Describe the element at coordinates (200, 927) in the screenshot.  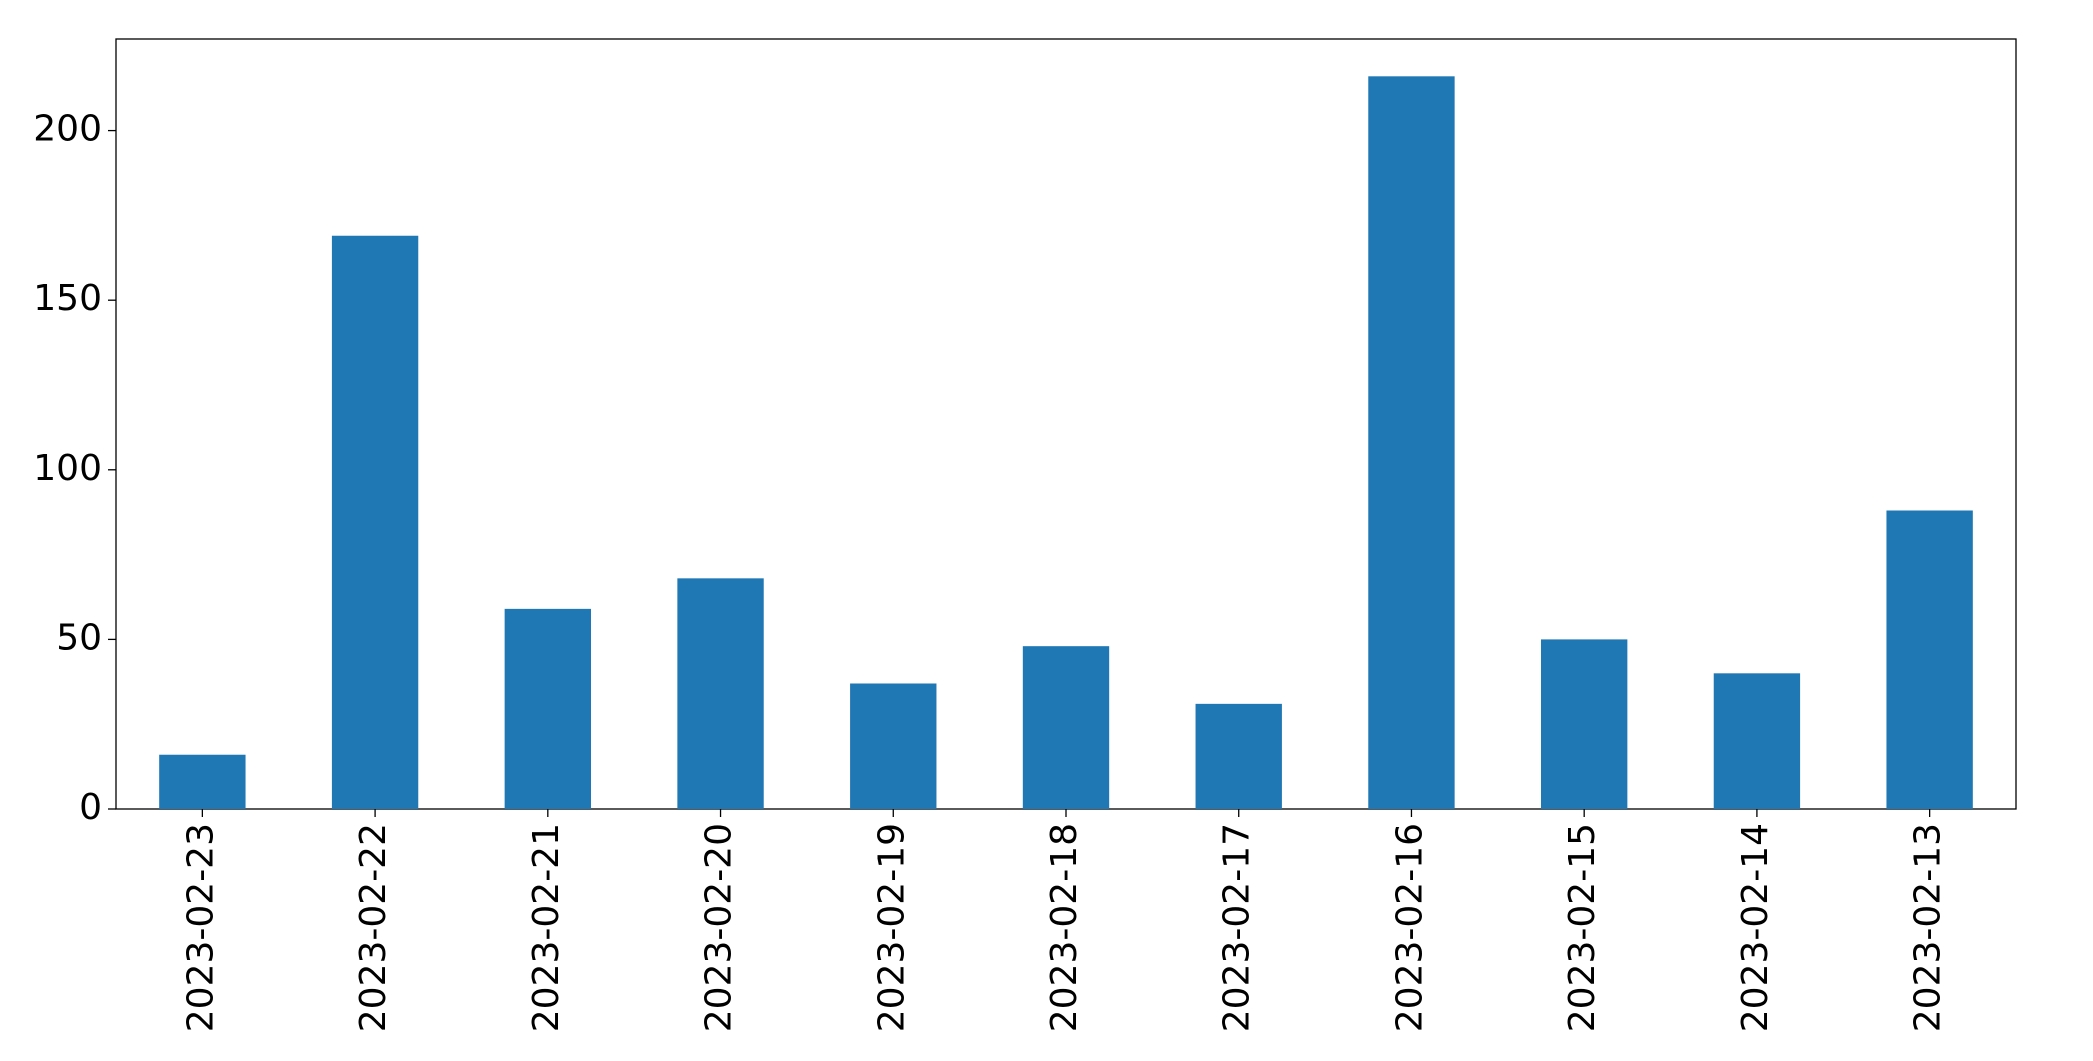
I see `x-tick-label: 2023-02-23` at that location.